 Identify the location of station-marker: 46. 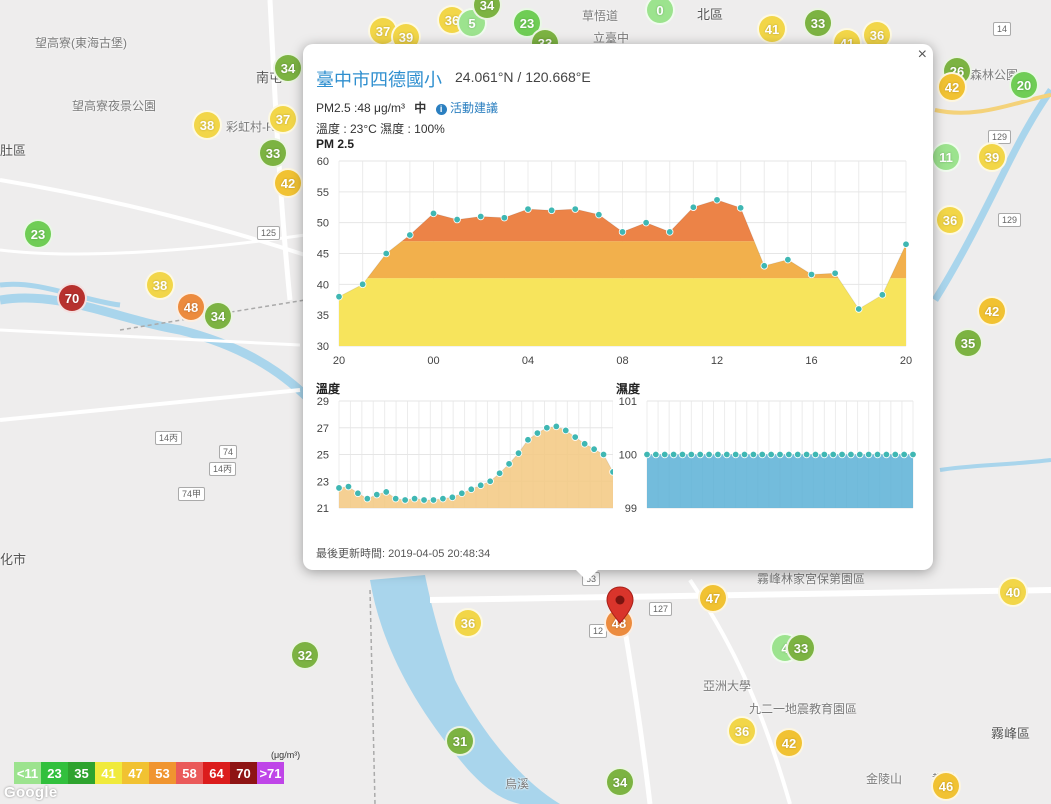
(946, 786).